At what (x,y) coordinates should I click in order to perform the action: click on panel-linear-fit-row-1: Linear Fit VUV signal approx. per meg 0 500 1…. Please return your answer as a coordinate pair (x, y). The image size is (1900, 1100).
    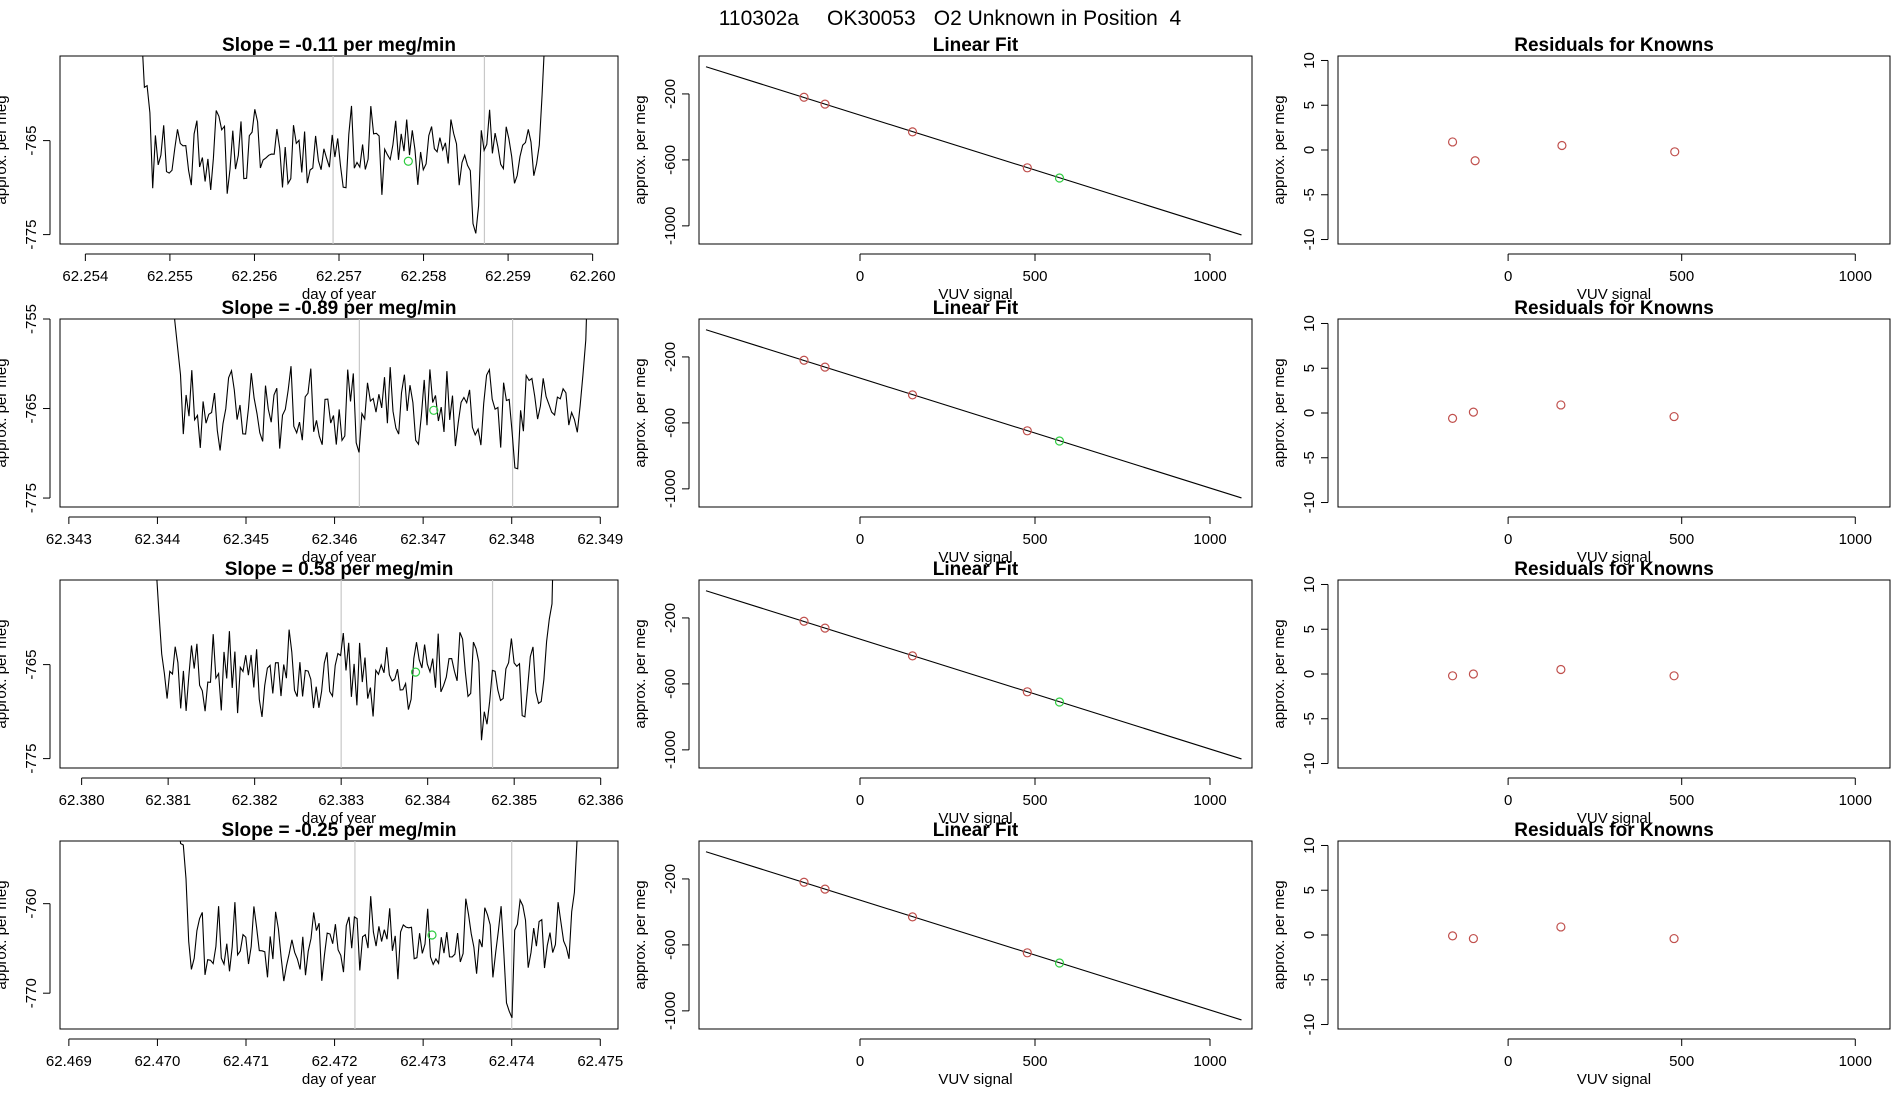
    Looking at the image, I should click on (942, 169).